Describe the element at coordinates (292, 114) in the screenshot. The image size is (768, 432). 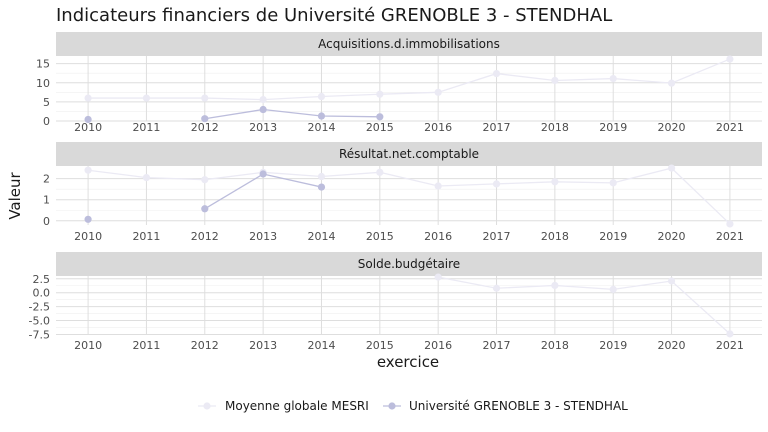
I see `series-line-univ` at that location.